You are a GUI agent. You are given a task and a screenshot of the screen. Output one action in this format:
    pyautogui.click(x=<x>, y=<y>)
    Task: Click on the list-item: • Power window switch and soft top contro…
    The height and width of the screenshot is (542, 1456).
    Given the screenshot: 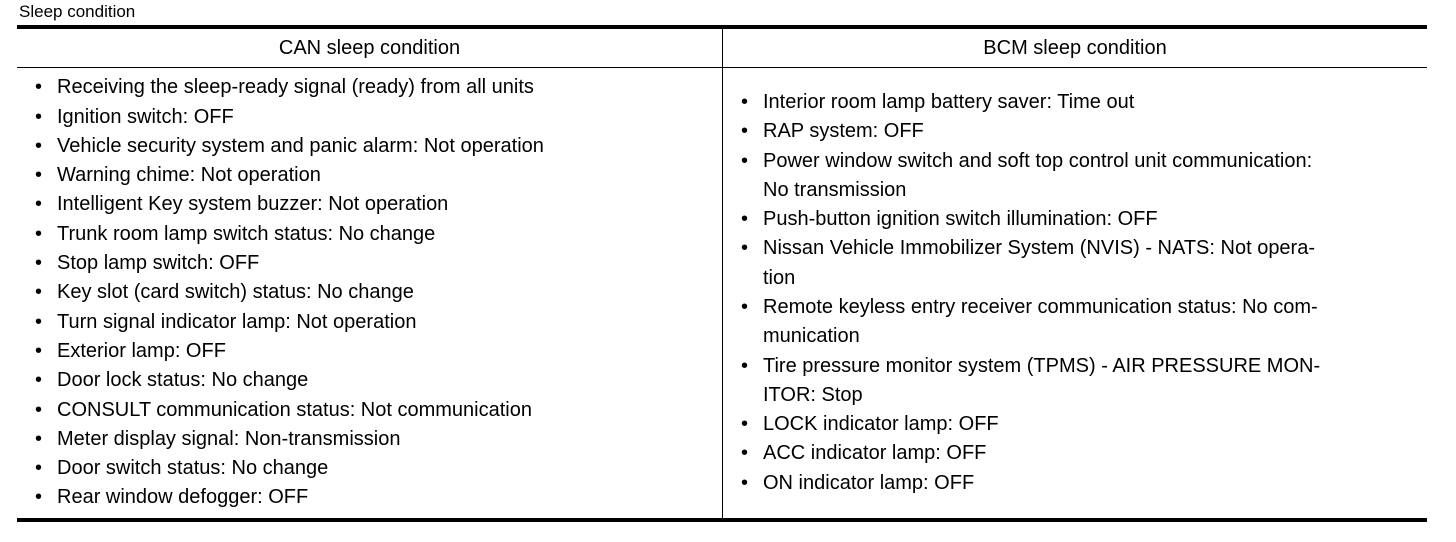 What is the action you would take?
    pyautogui.click(x=1084, y=176)
    